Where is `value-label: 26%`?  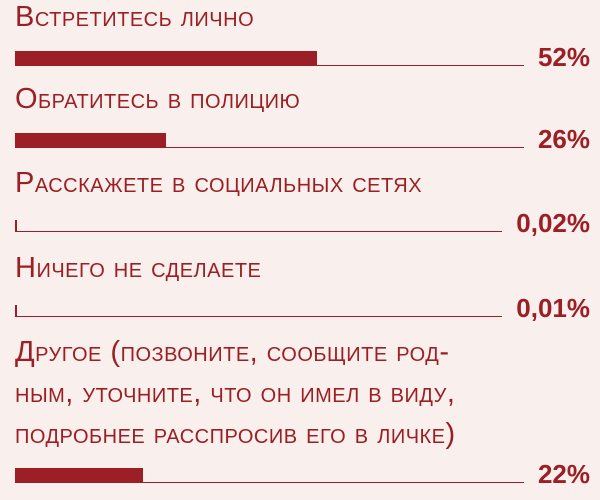 value-label: 26% is located at coordinates (563, 139).